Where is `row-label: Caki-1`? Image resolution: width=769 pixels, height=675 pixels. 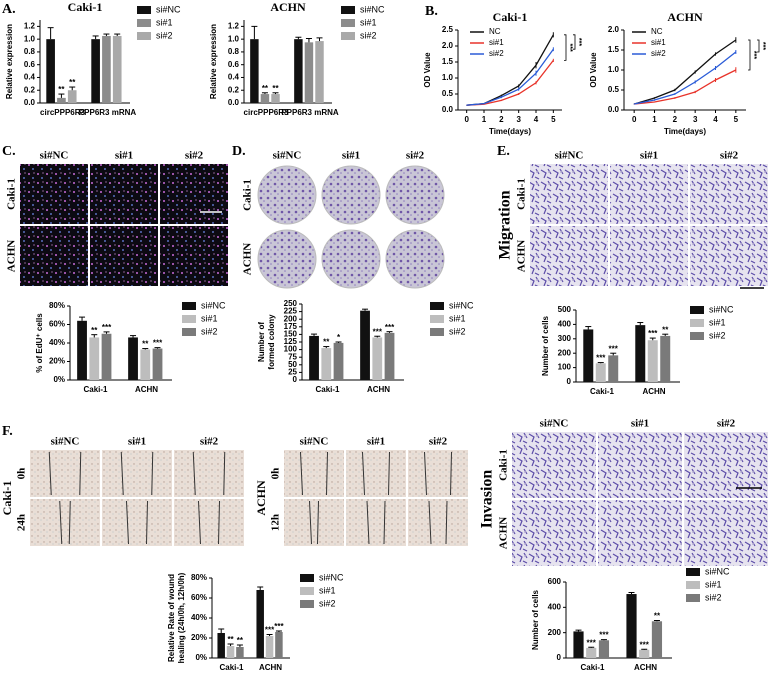 row-label: Caki-1 is located at coordinates (504, 465).